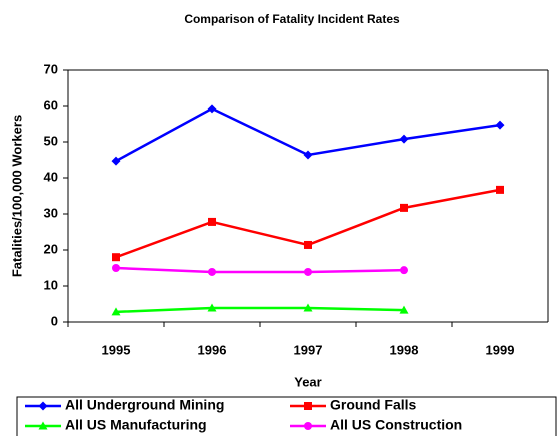 The image size is (557, 436). What do you see at coordinates (308, 349) in the screenshot?
I see `x-tick-label: 1997` at bounding box center [308, 349].